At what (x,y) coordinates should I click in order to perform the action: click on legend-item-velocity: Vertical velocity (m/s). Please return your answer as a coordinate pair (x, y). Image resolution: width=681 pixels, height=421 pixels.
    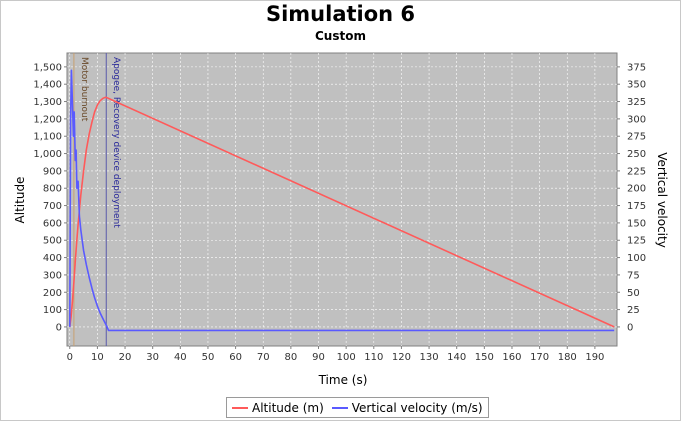
    Looking at the image, I should click on (407, 407).